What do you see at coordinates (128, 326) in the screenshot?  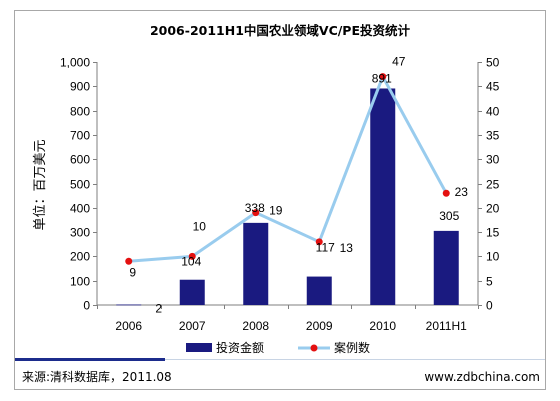 I see `x-tick-label-2006: 2006` at bounding box center [128, 326].